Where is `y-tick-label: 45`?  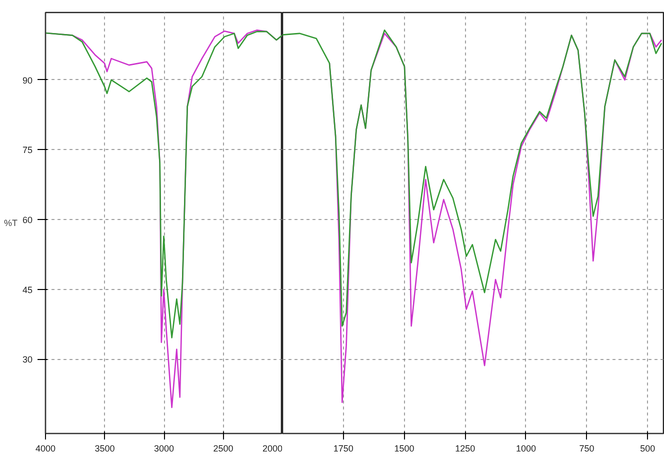
y-tick-label: 45 is located at coordinates (27, 289).